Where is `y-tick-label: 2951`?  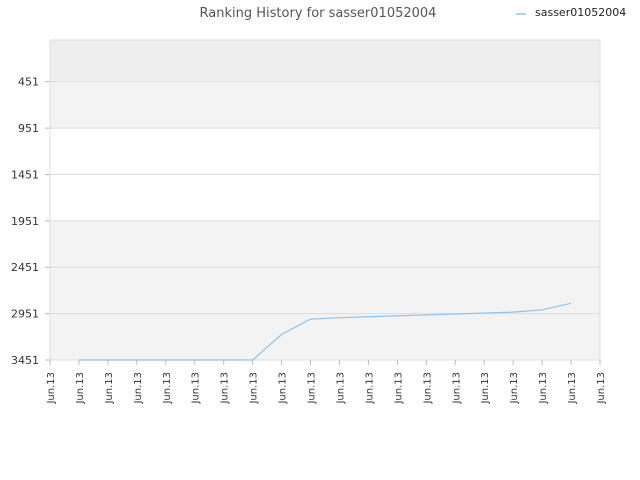 y-tick-label: 2951 is located at coordinates (25, 314).